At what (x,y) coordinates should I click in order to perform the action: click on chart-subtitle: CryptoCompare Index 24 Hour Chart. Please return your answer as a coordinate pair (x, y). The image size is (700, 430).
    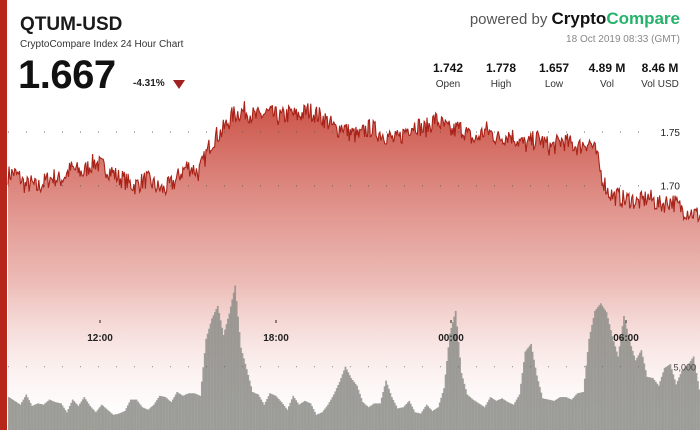
    Looking at the image, I should click on (102, 44).